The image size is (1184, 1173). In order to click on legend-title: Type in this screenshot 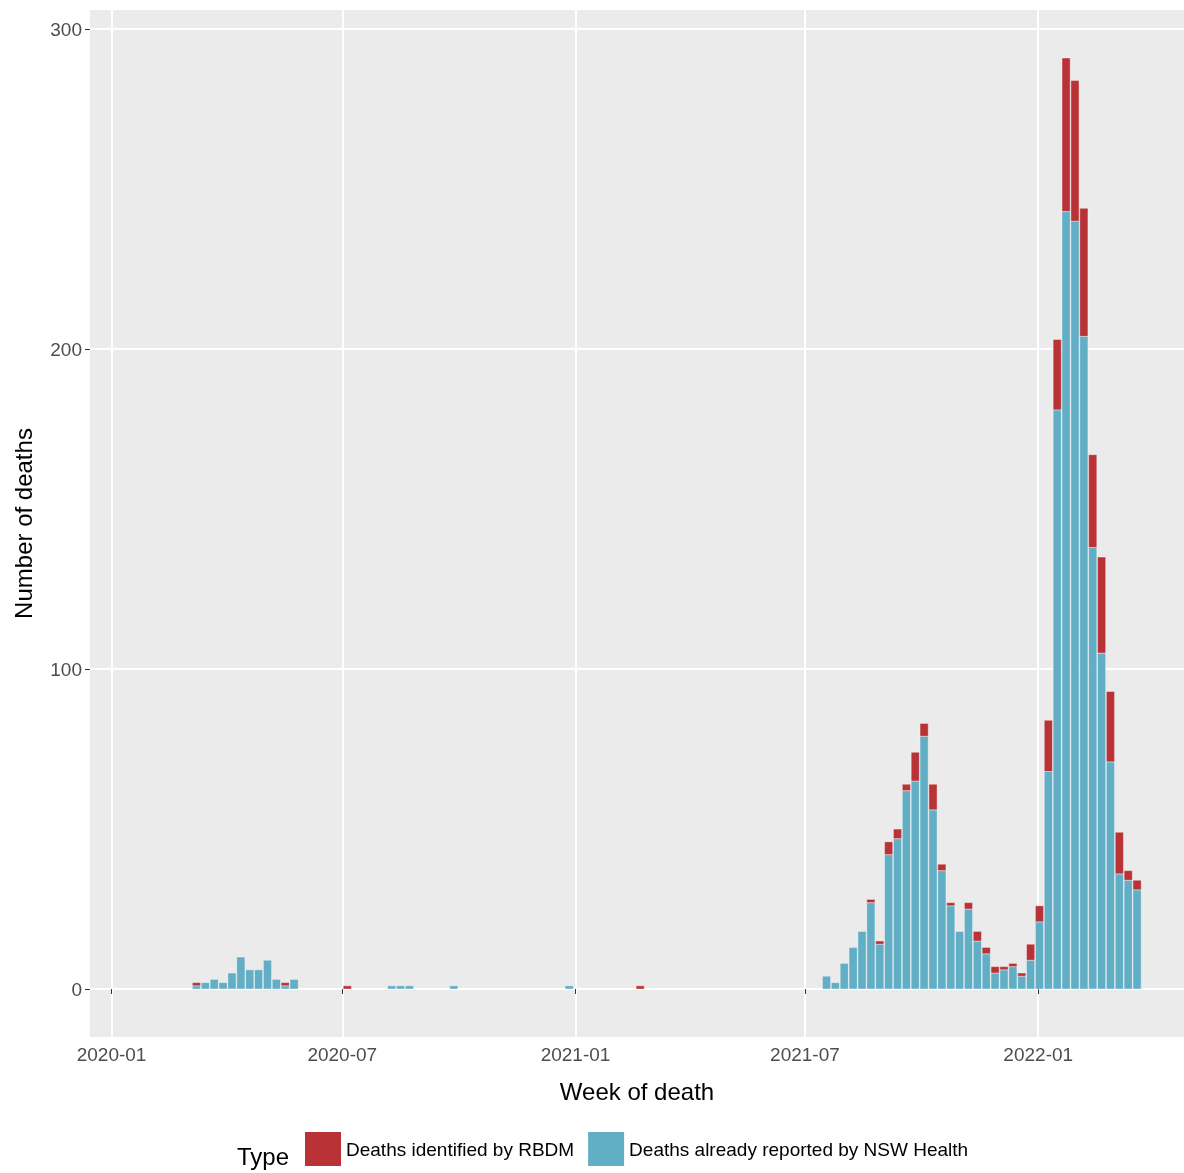, I will do `click(263, 1156)`.